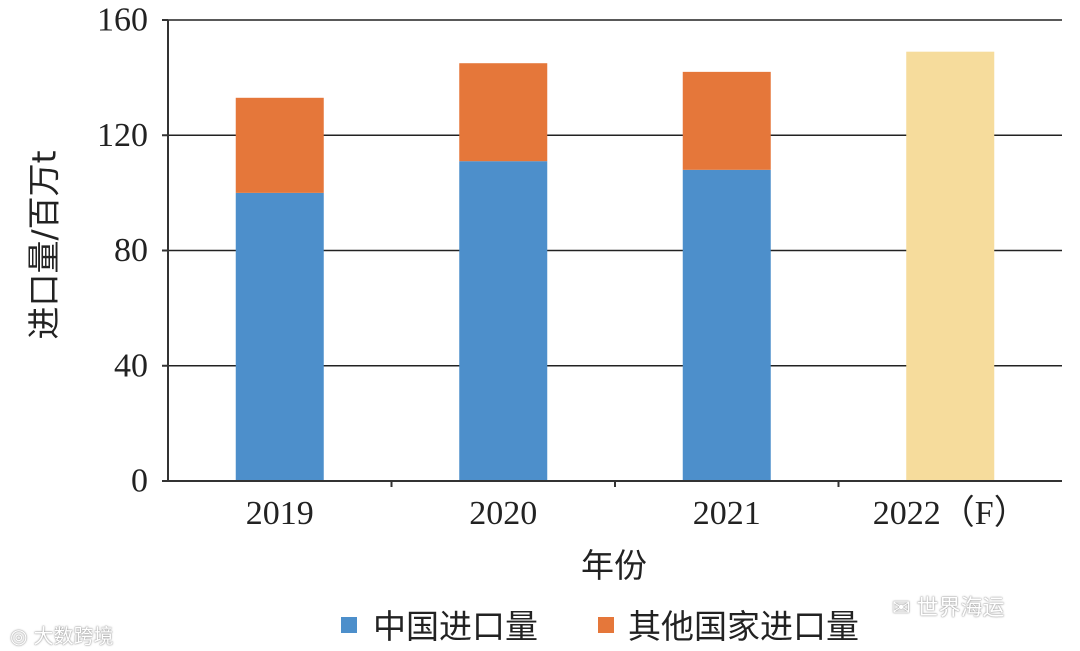  I want to click on y-tick-label: 160, so click(122, 20).